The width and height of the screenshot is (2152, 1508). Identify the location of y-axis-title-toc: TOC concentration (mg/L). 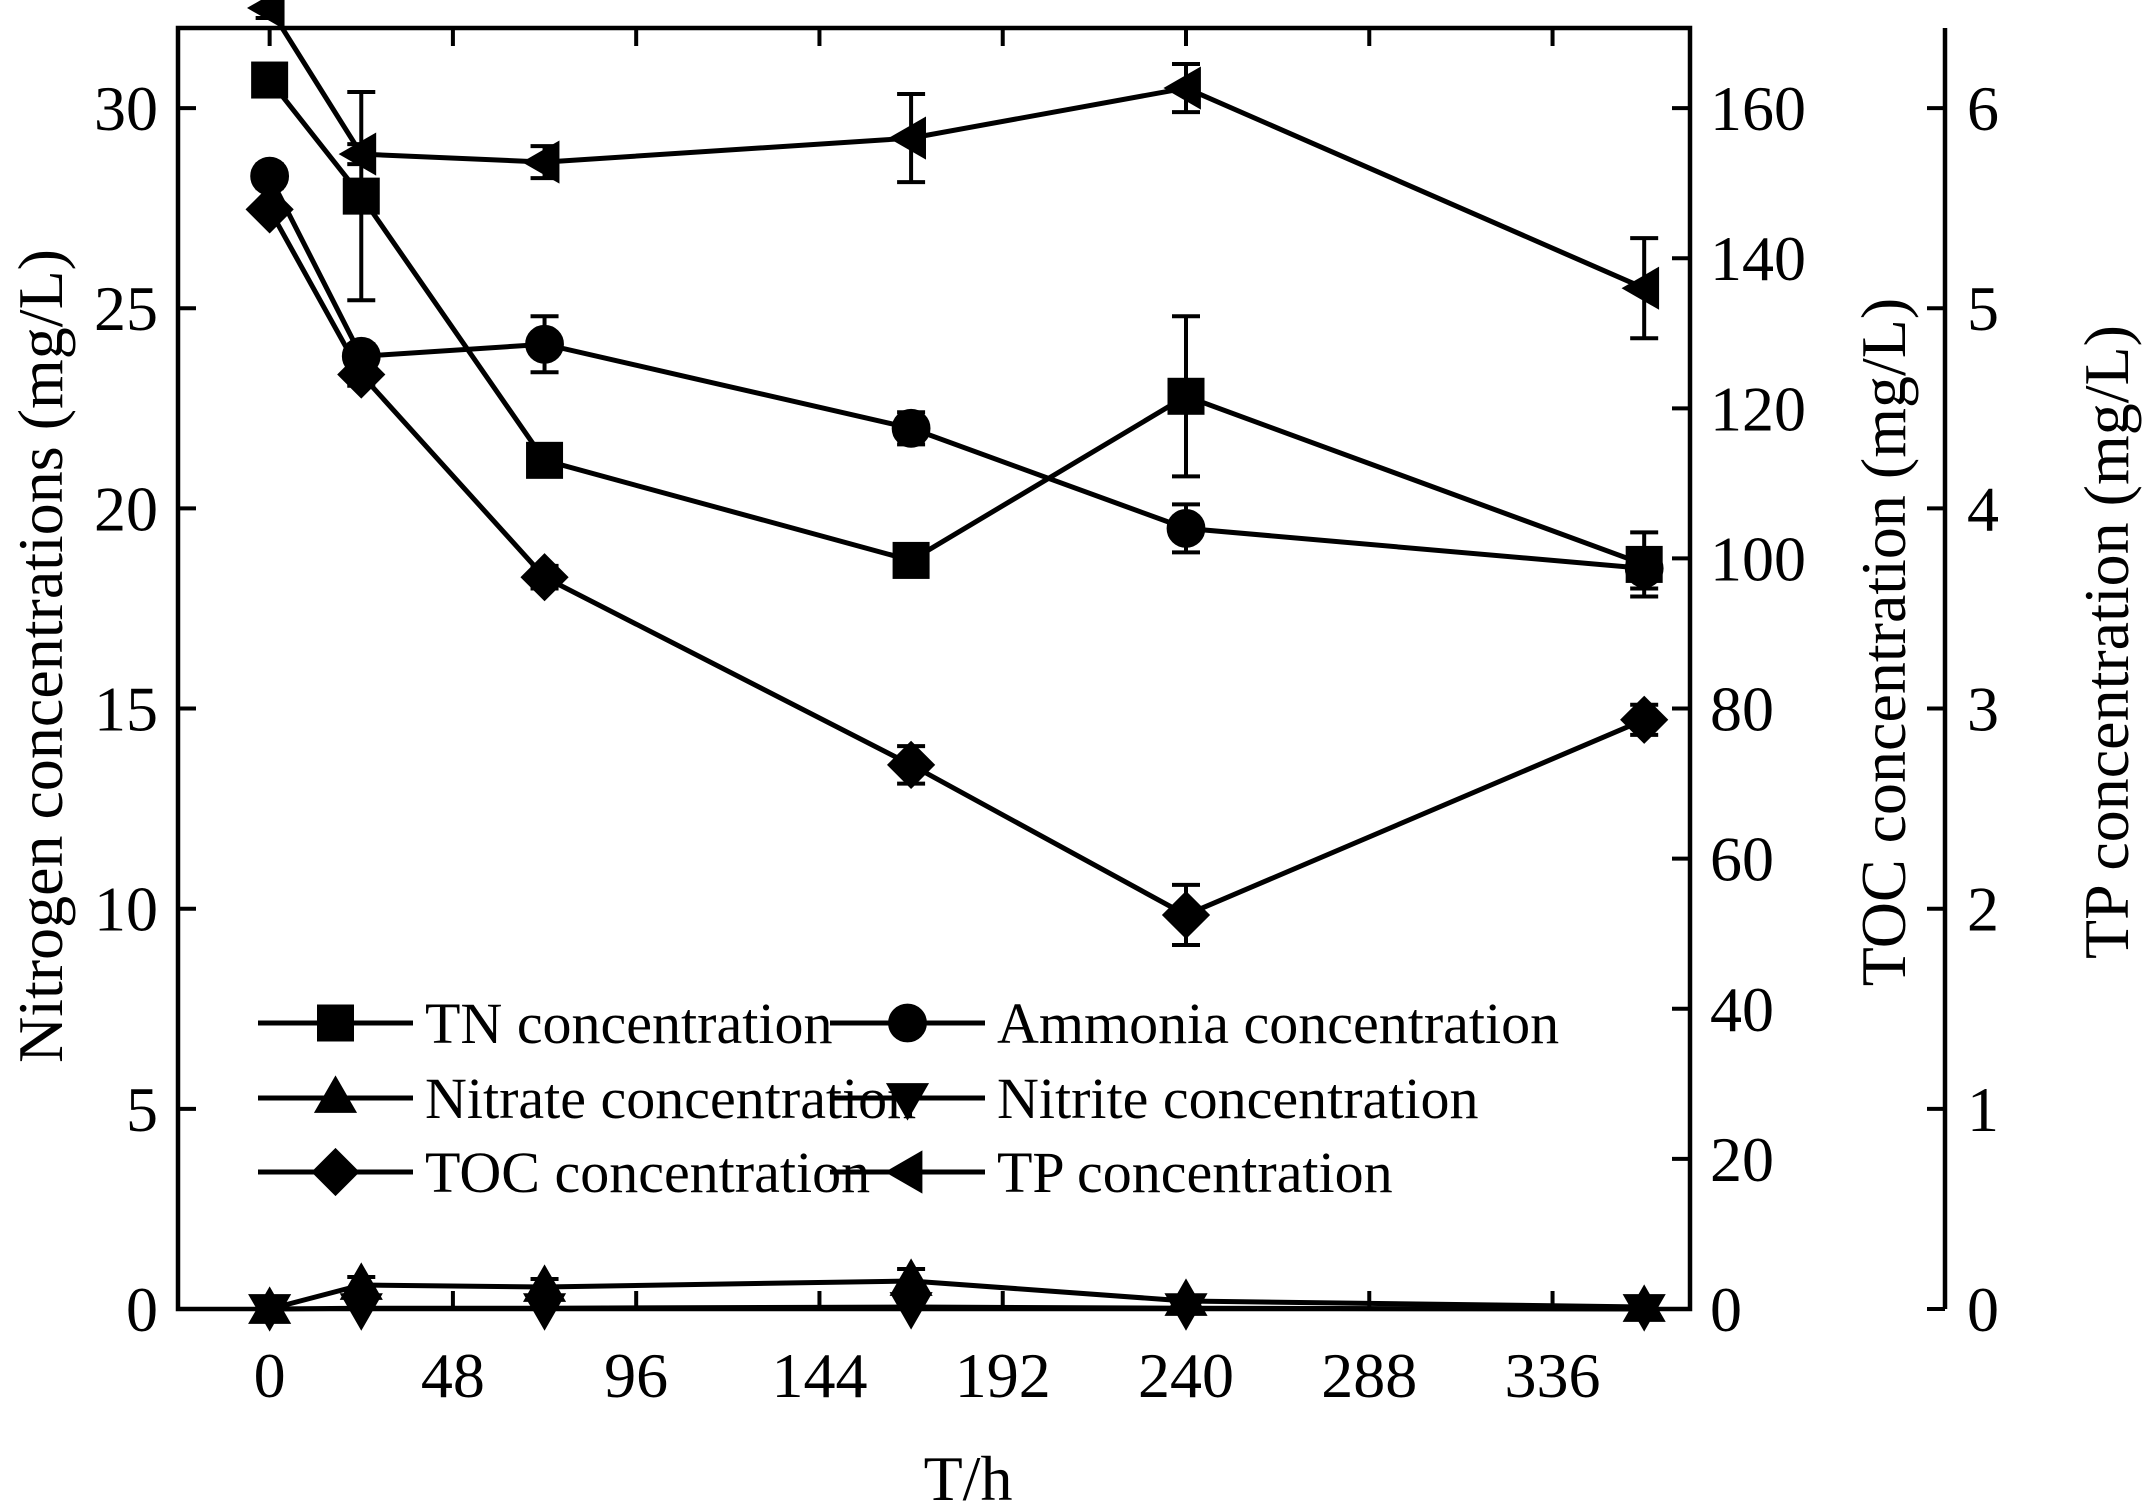
(1883, 642).